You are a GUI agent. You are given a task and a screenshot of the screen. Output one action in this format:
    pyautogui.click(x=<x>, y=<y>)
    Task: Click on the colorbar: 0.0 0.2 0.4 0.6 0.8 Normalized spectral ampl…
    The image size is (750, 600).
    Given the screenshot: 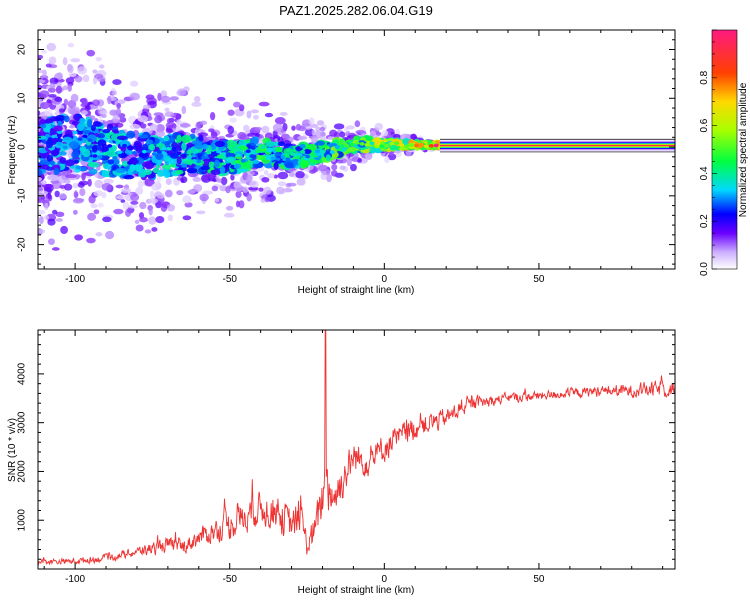 What is the action you would take?
    pyautogui.click(x=724, y=152)
    